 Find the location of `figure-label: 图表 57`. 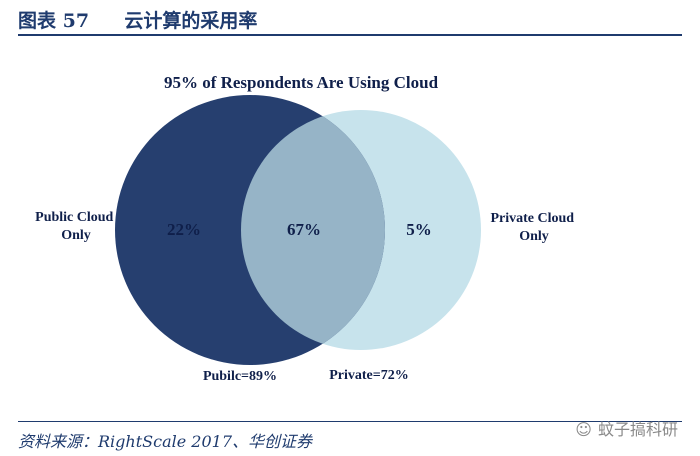

figure-label: 图表 57 is located at coordinates (54, 21).